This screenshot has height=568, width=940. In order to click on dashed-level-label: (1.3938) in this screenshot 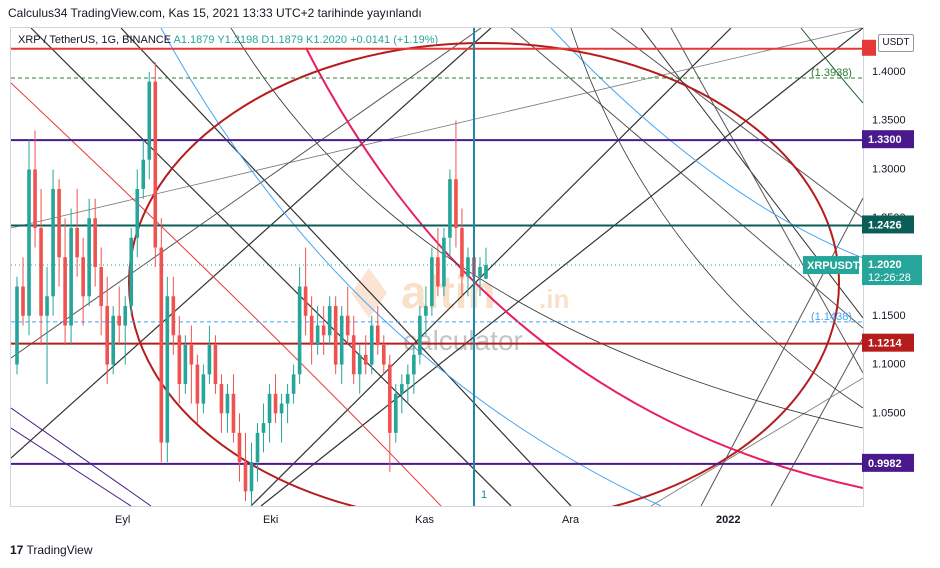, I will do `click(831, 73)`.